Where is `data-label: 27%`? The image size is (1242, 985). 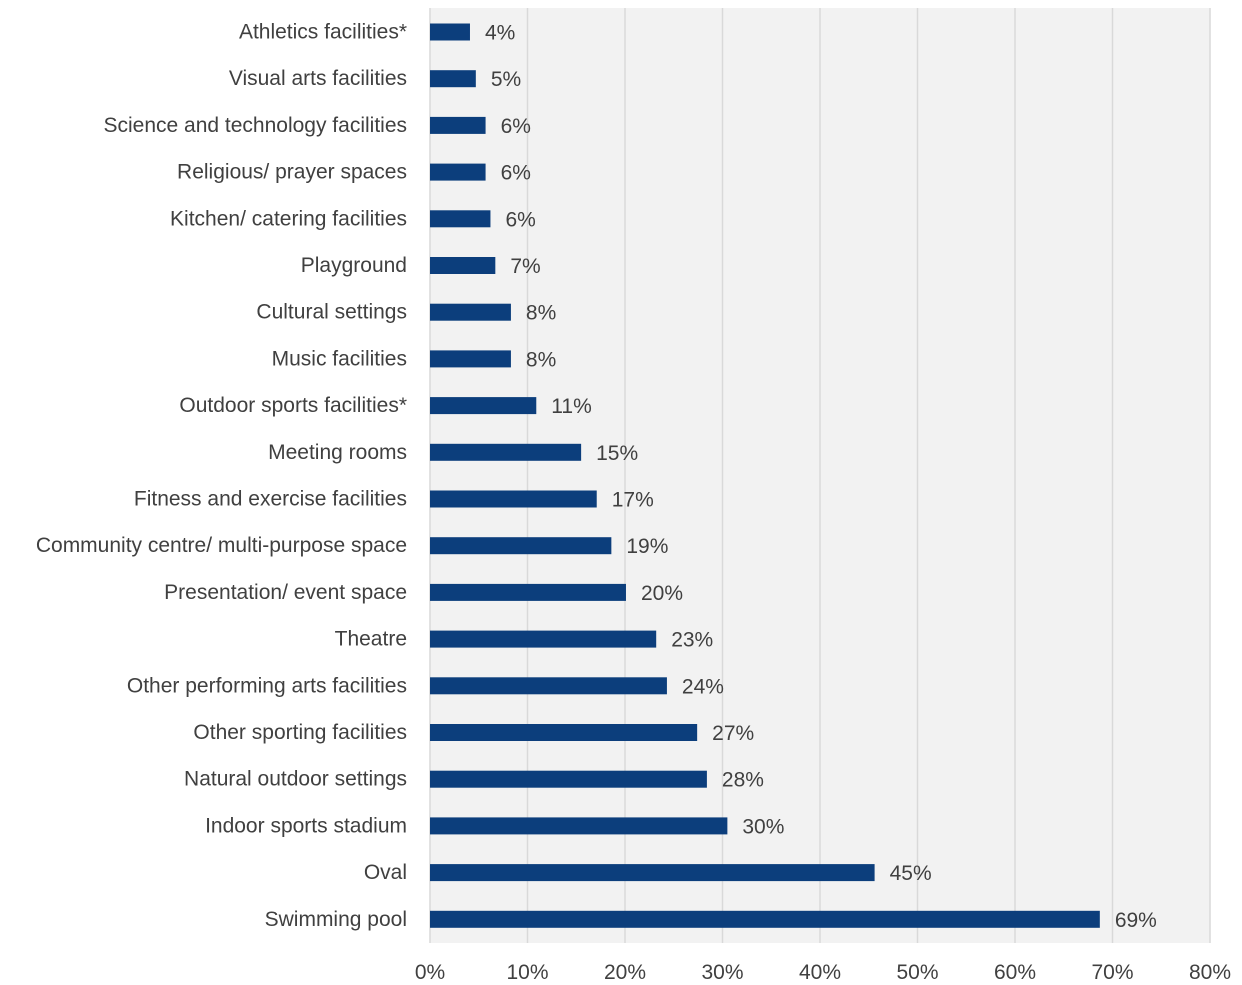
data-label: 27% is located at coordinates (733, 733).